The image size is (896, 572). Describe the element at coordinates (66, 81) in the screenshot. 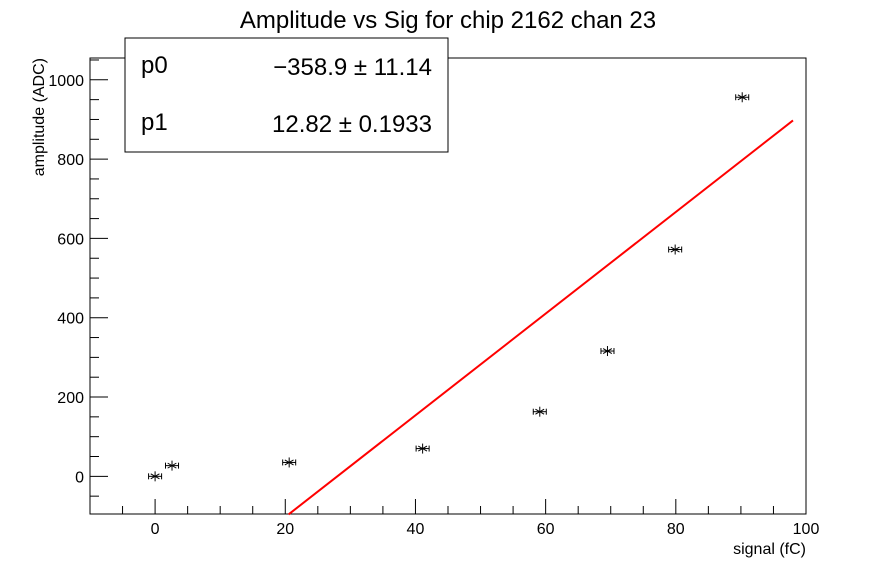

I see `y-tick-label: 1000` at that location.